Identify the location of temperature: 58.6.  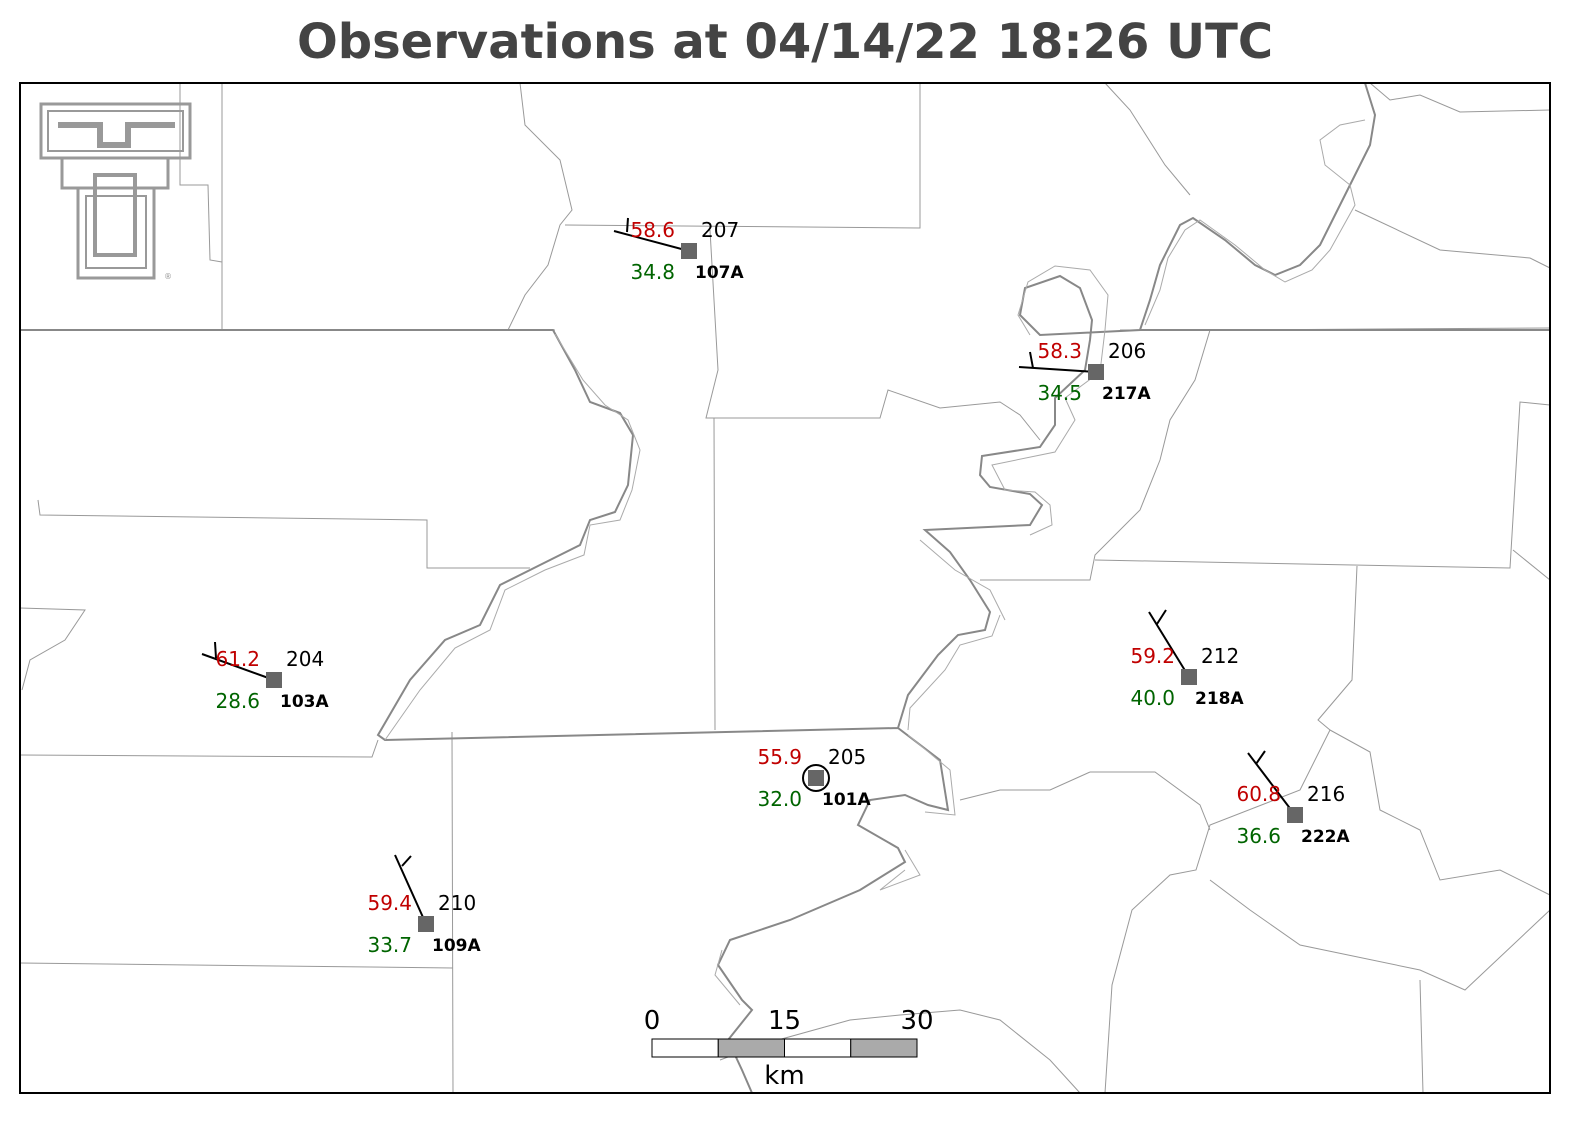
(652, 230).